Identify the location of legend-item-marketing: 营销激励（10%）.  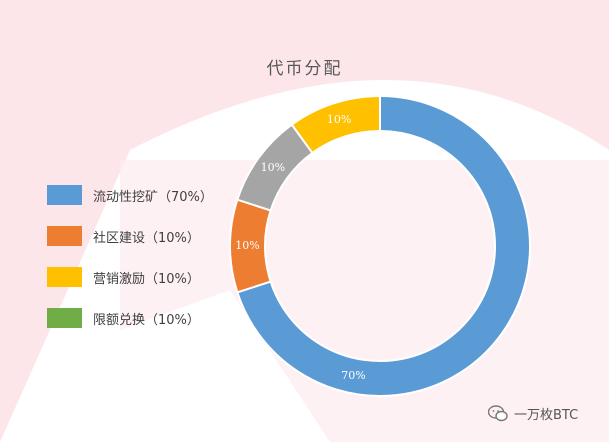
(130, 277).